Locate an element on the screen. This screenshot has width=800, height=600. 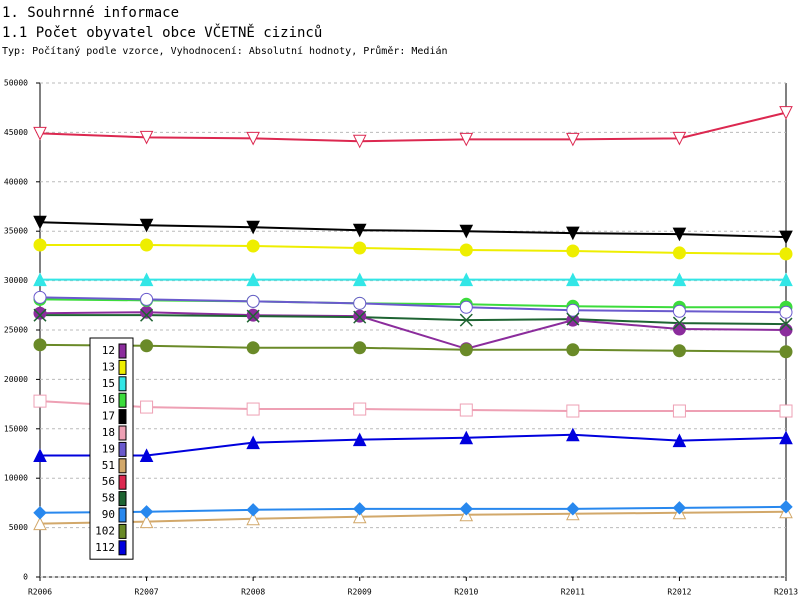
legend-label: 90 is located at coordinates (108, 514).